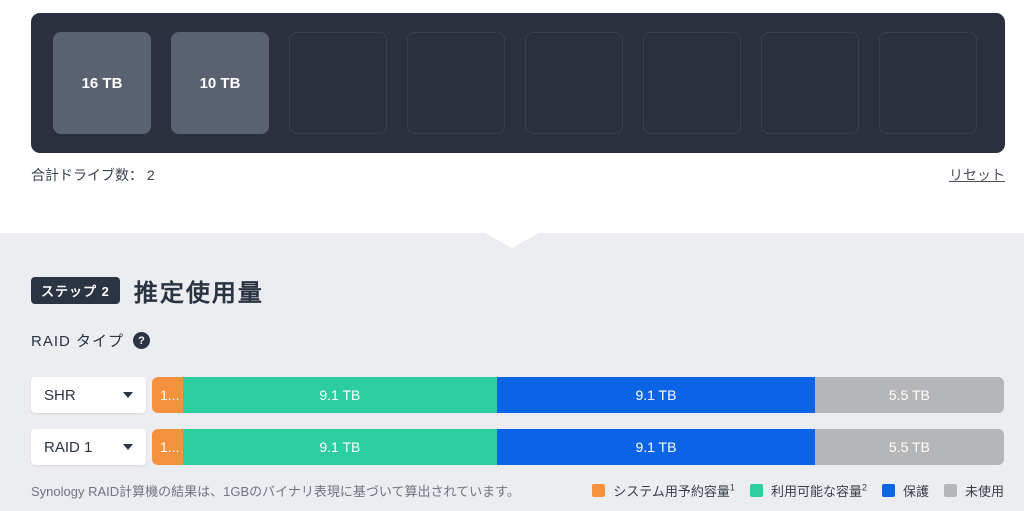  Describe the element at coordinates (60, 395) in the screenshot. I see `raid-select-value: SHR` at that location.